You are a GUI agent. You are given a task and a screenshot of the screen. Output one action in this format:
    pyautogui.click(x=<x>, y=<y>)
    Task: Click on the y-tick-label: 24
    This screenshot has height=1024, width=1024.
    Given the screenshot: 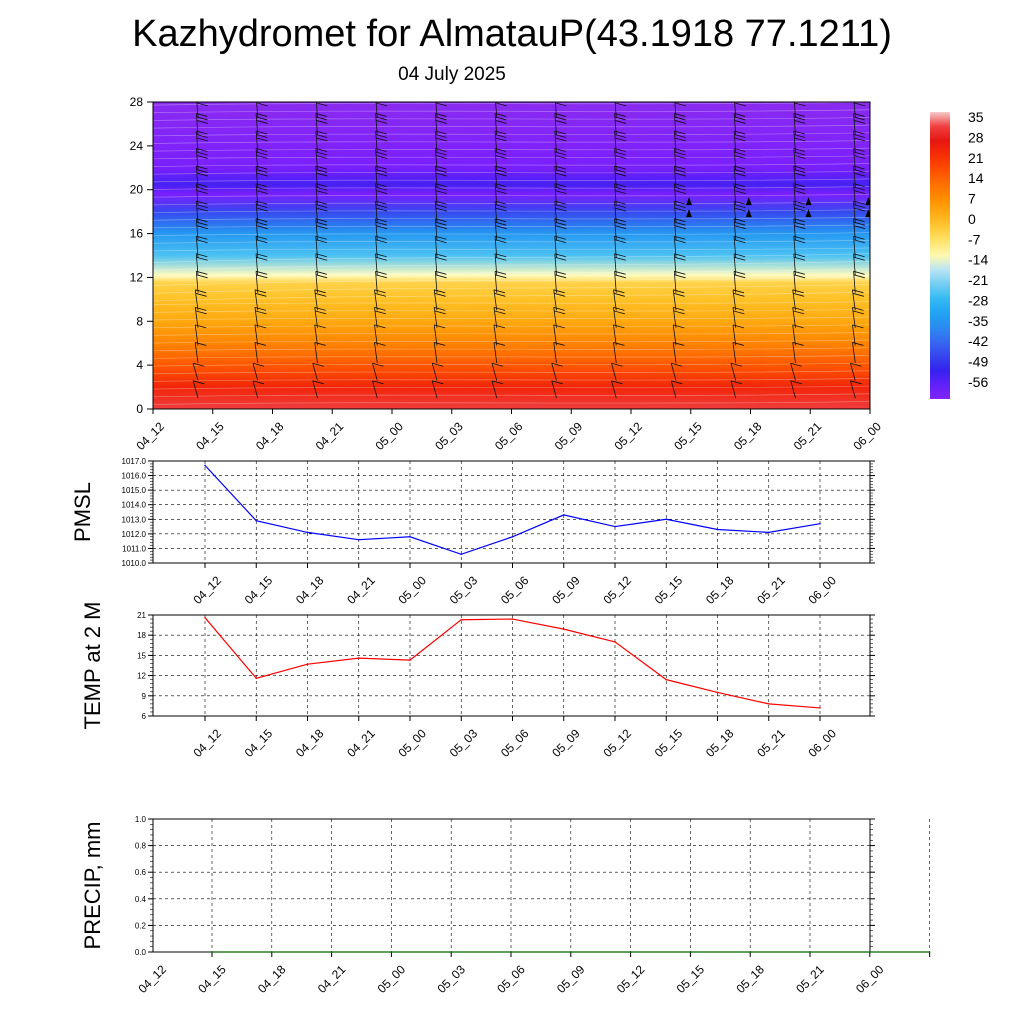 What is the action you would take?
    pyautogui.click(x=137, y=146)
    